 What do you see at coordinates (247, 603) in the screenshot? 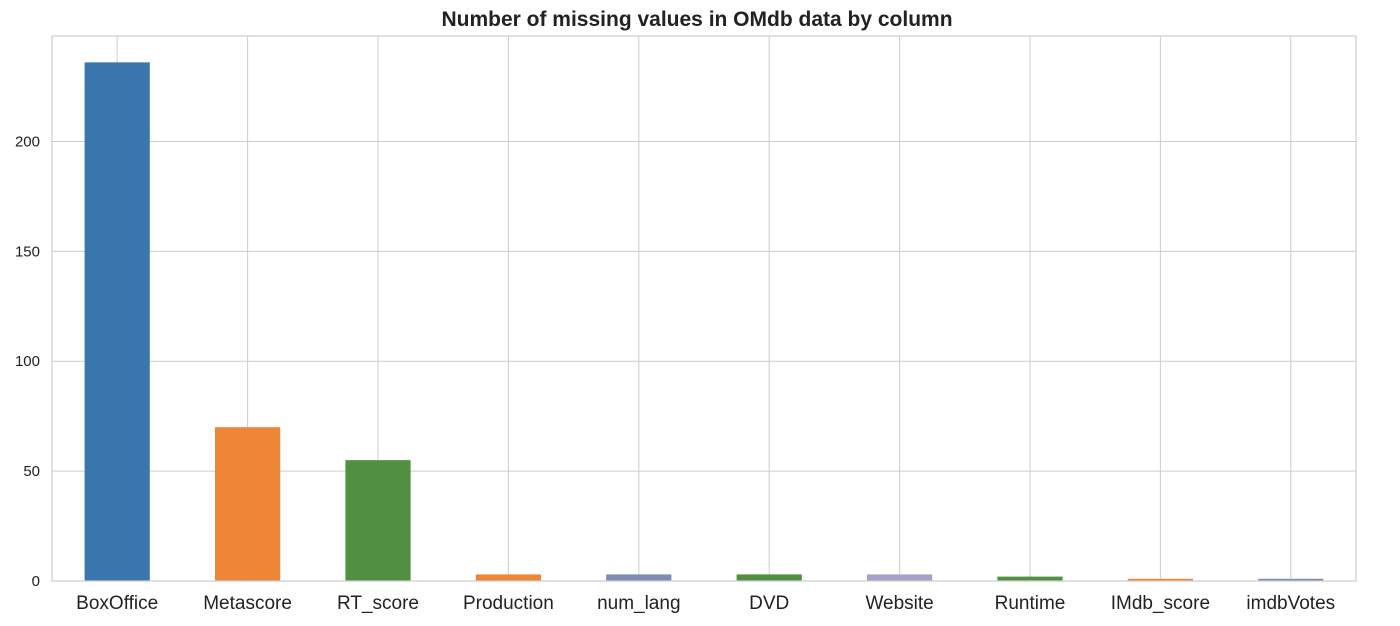
I see `x-tick-label: Metascore` at bounding box center [247, 603].